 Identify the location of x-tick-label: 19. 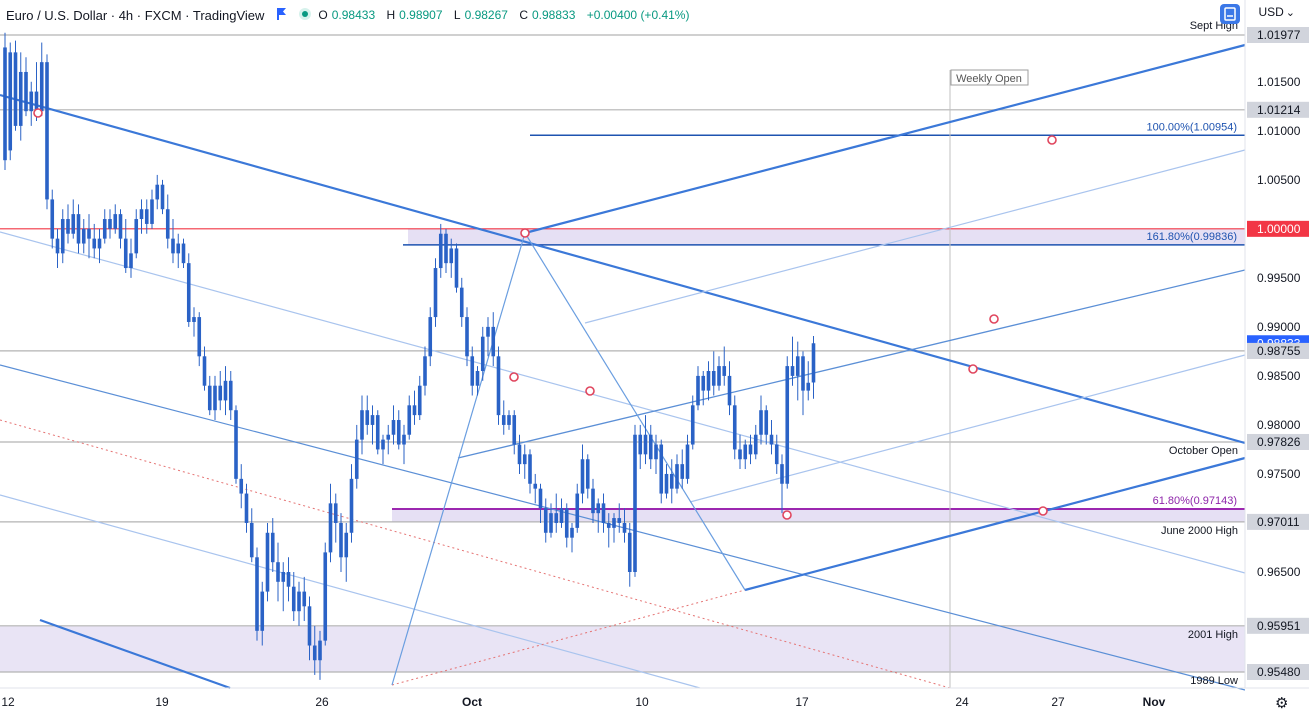
(162, 702).